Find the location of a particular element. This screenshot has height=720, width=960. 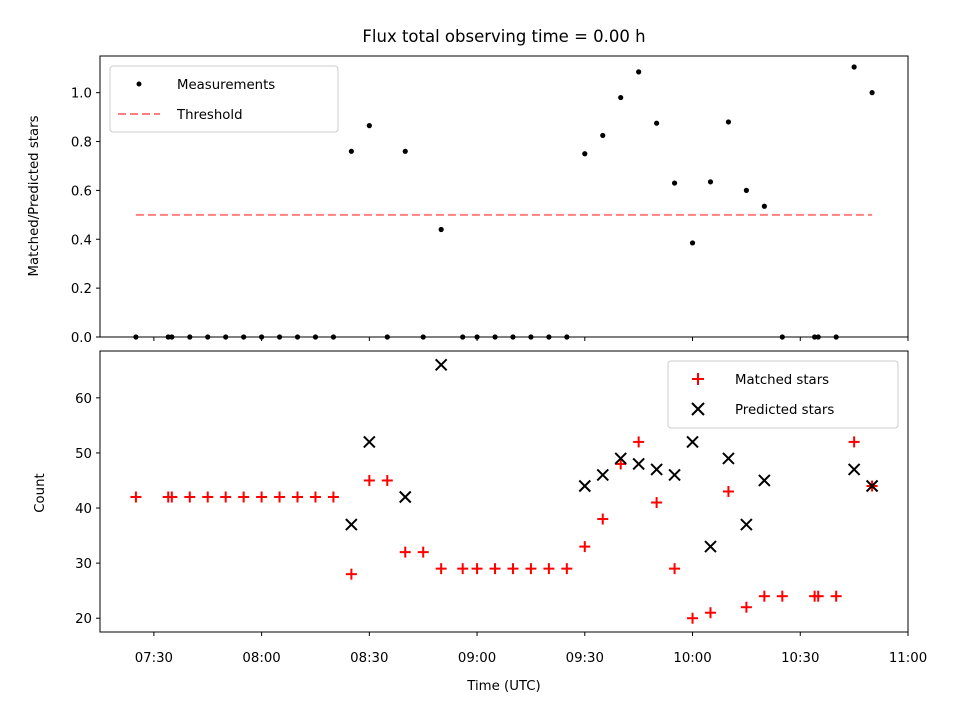

legend-label-predicted: Predicted stars is located at coordinates (784, 410).